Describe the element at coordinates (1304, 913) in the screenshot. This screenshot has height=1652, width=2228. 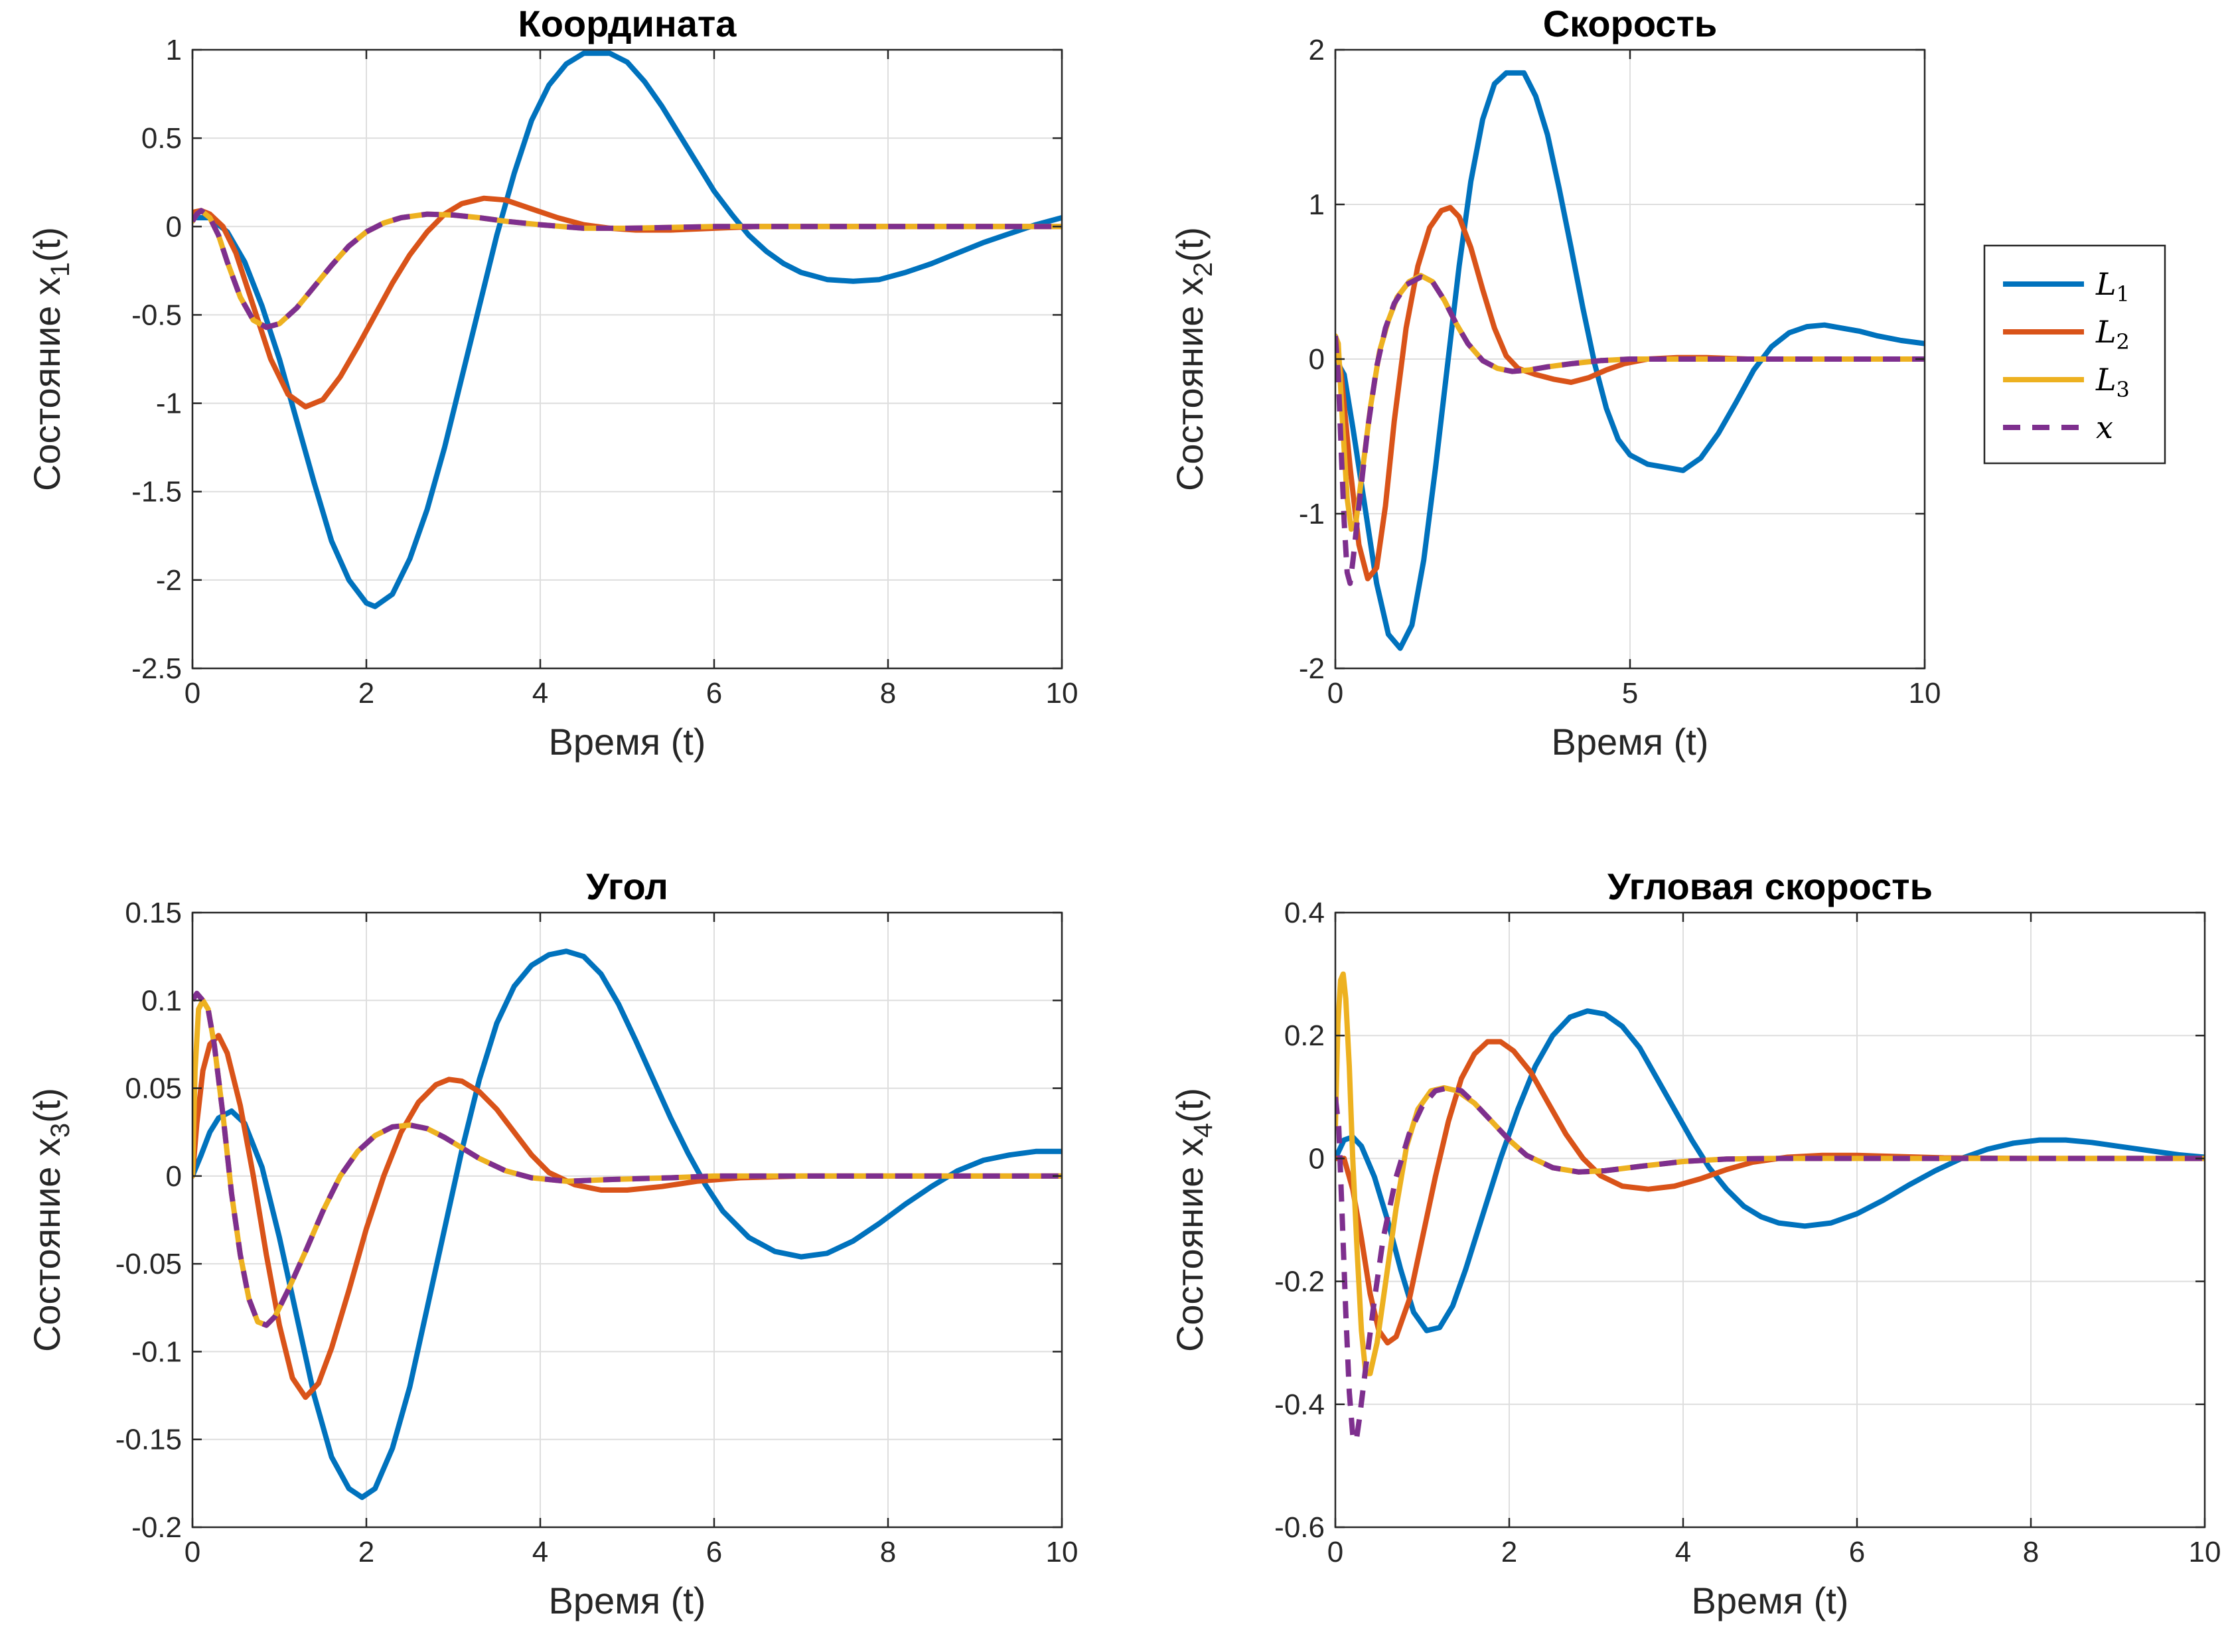
I see `y-tick-label: 0.4` at that location.